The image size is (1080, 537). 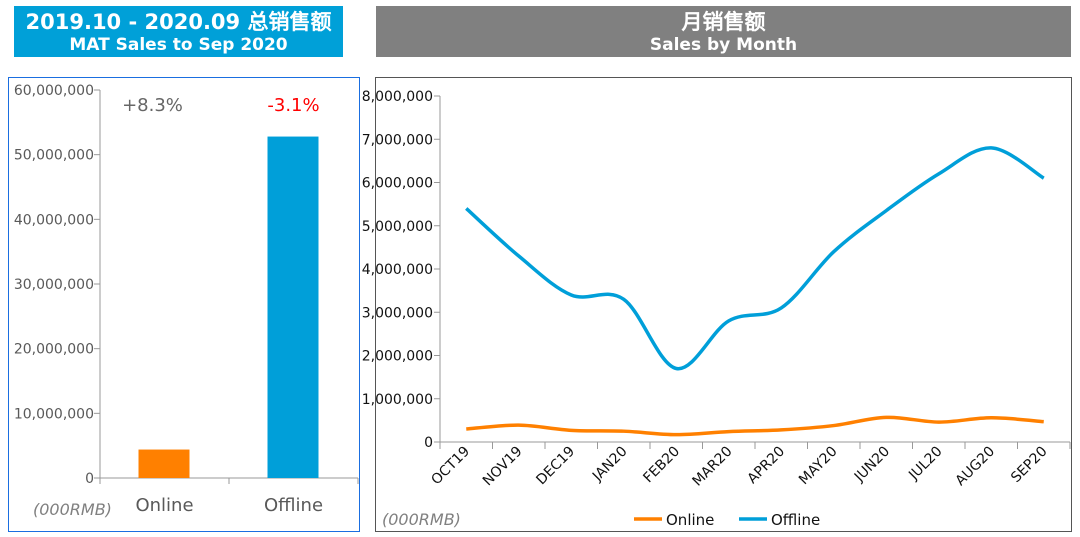 What do you see at coordinates (555, 466) in the screenshot?
I see `x-category-label: DEC19` at bounding box center [555, 466].